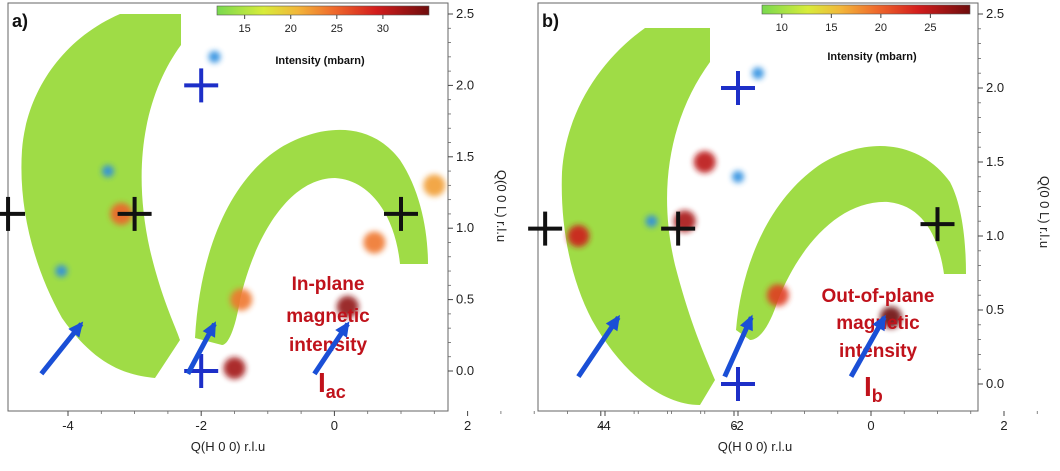 This screenshot has height=471, width=1060. Describe the element at coordinates (930, 28) in the screenshot. I see `colorbar-tick-label: 25` at that location.